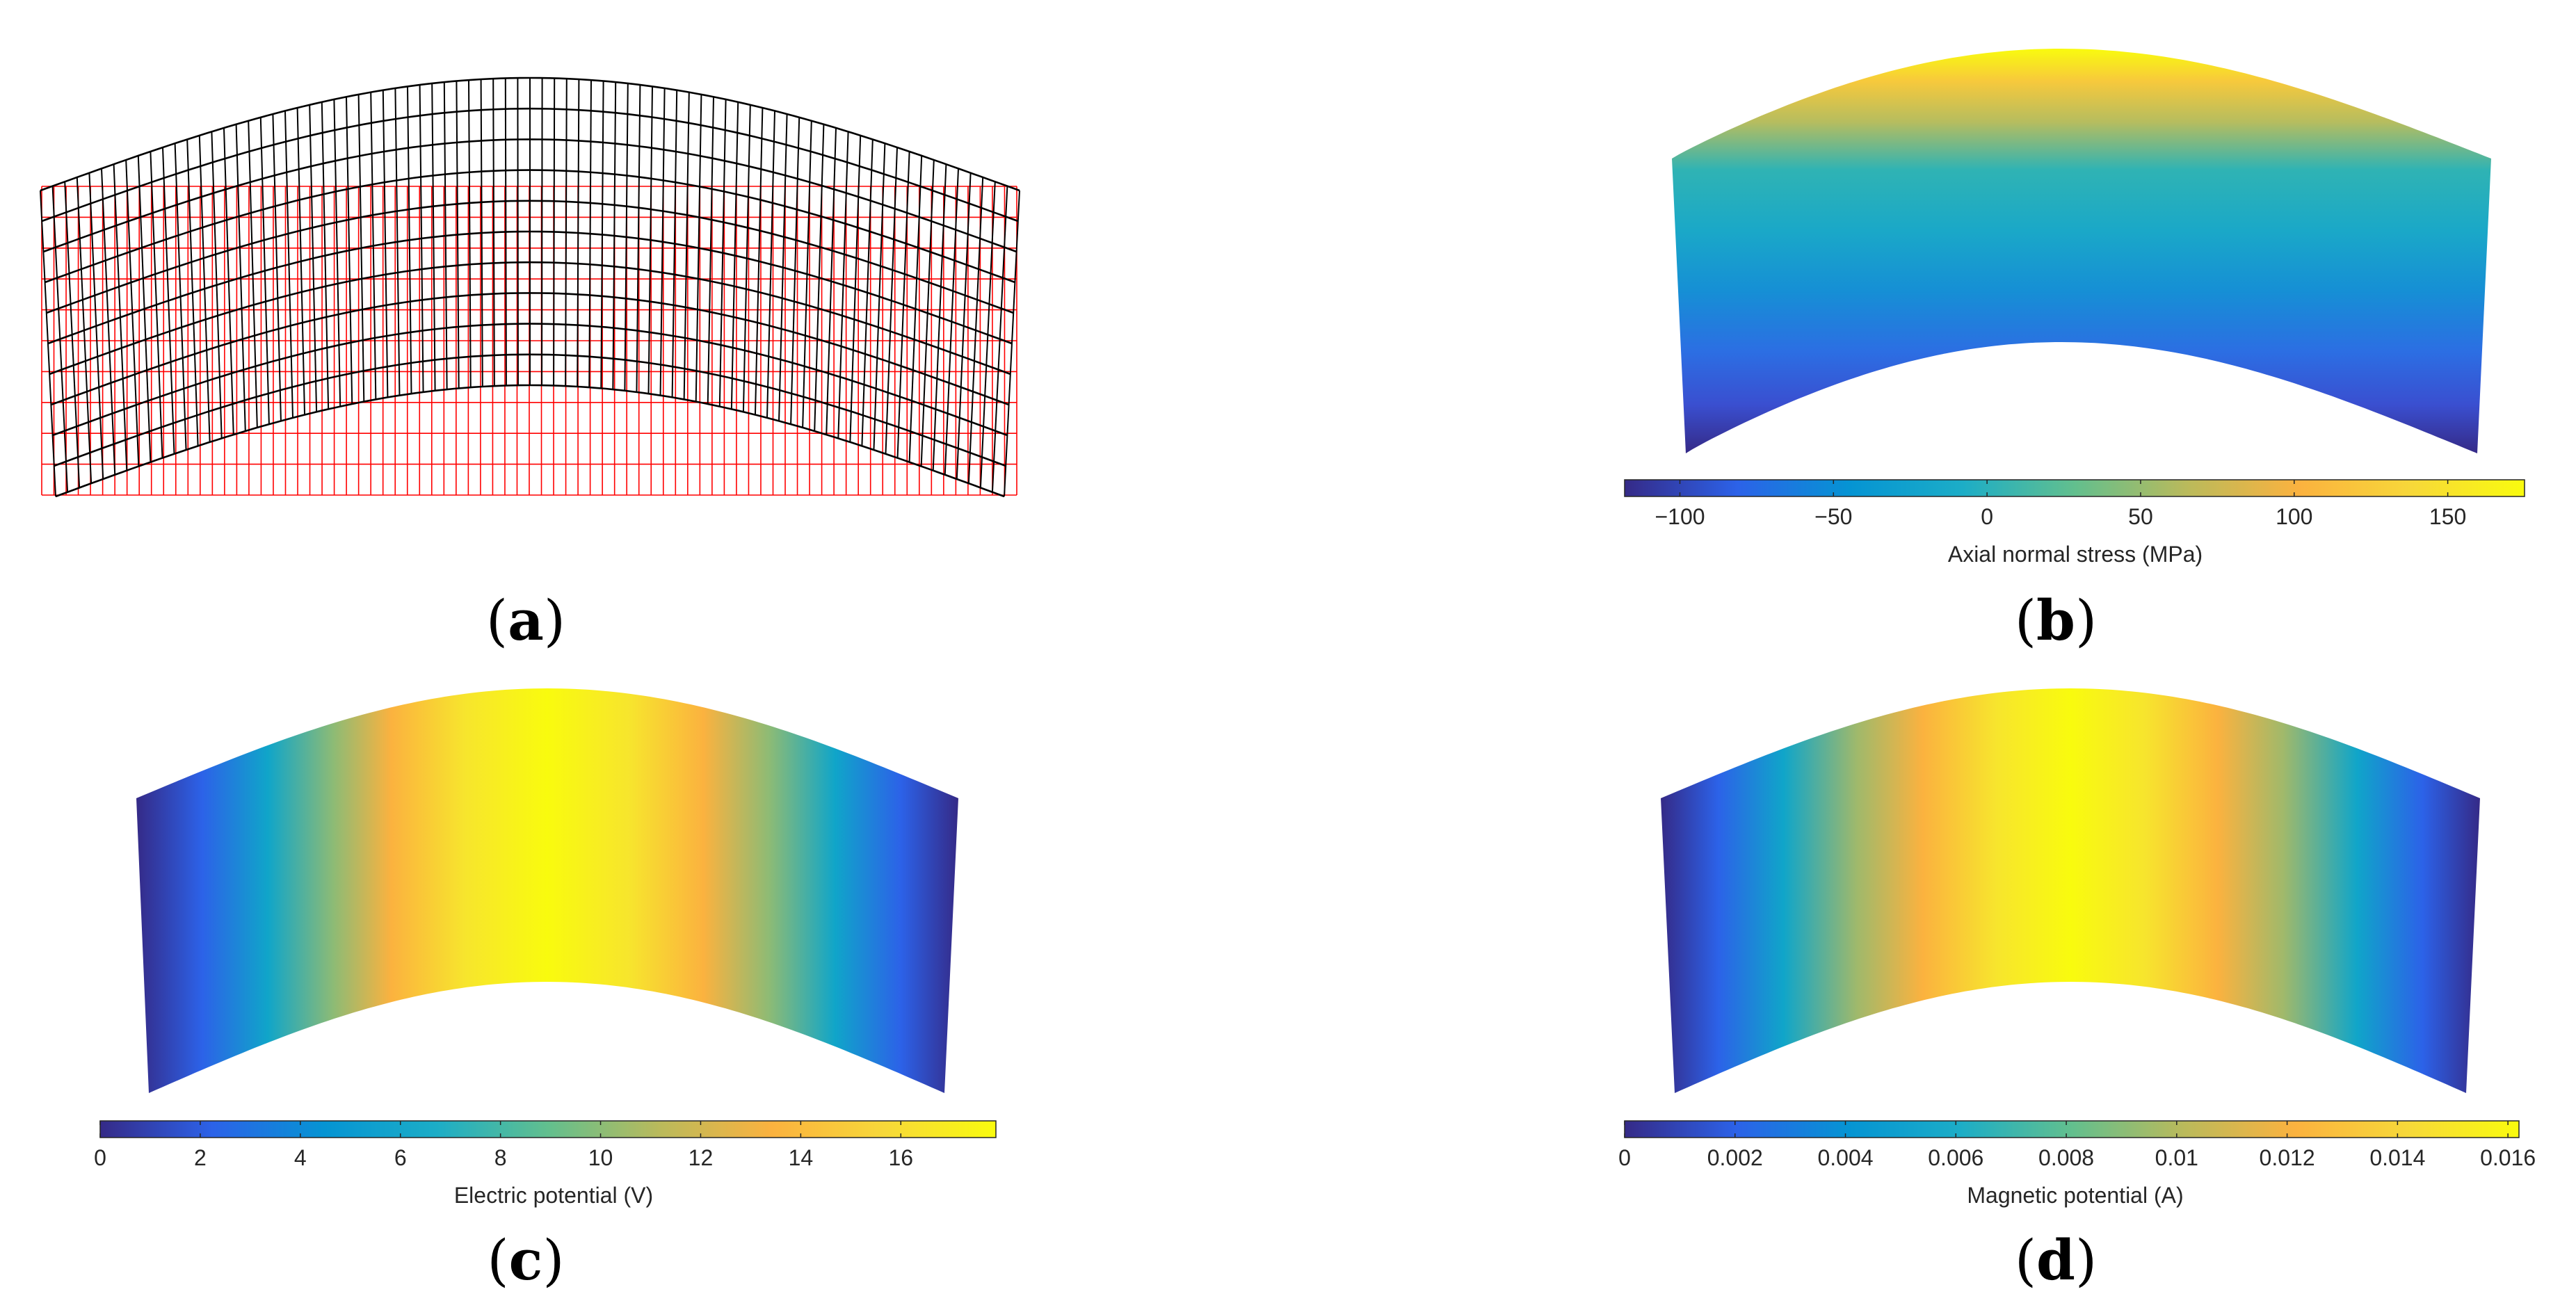 Image resolution: width=2576 pixels, height=1310 pixels. I want to click on colorbar-tick-label: 2, so click(201, 1157).